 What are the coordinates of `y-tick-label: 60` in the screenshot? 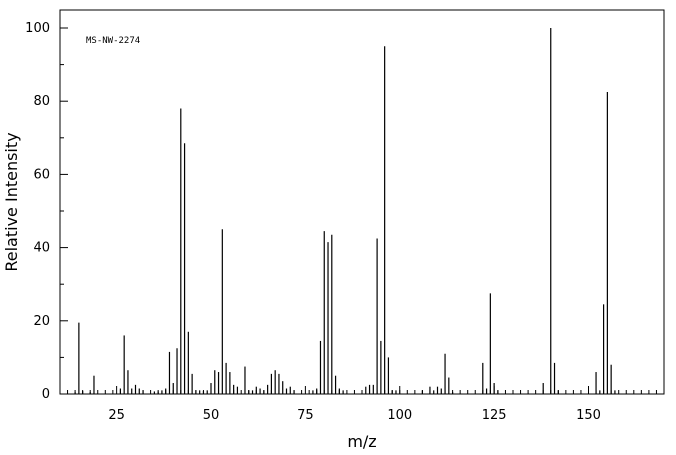 It's located at (41, 174).